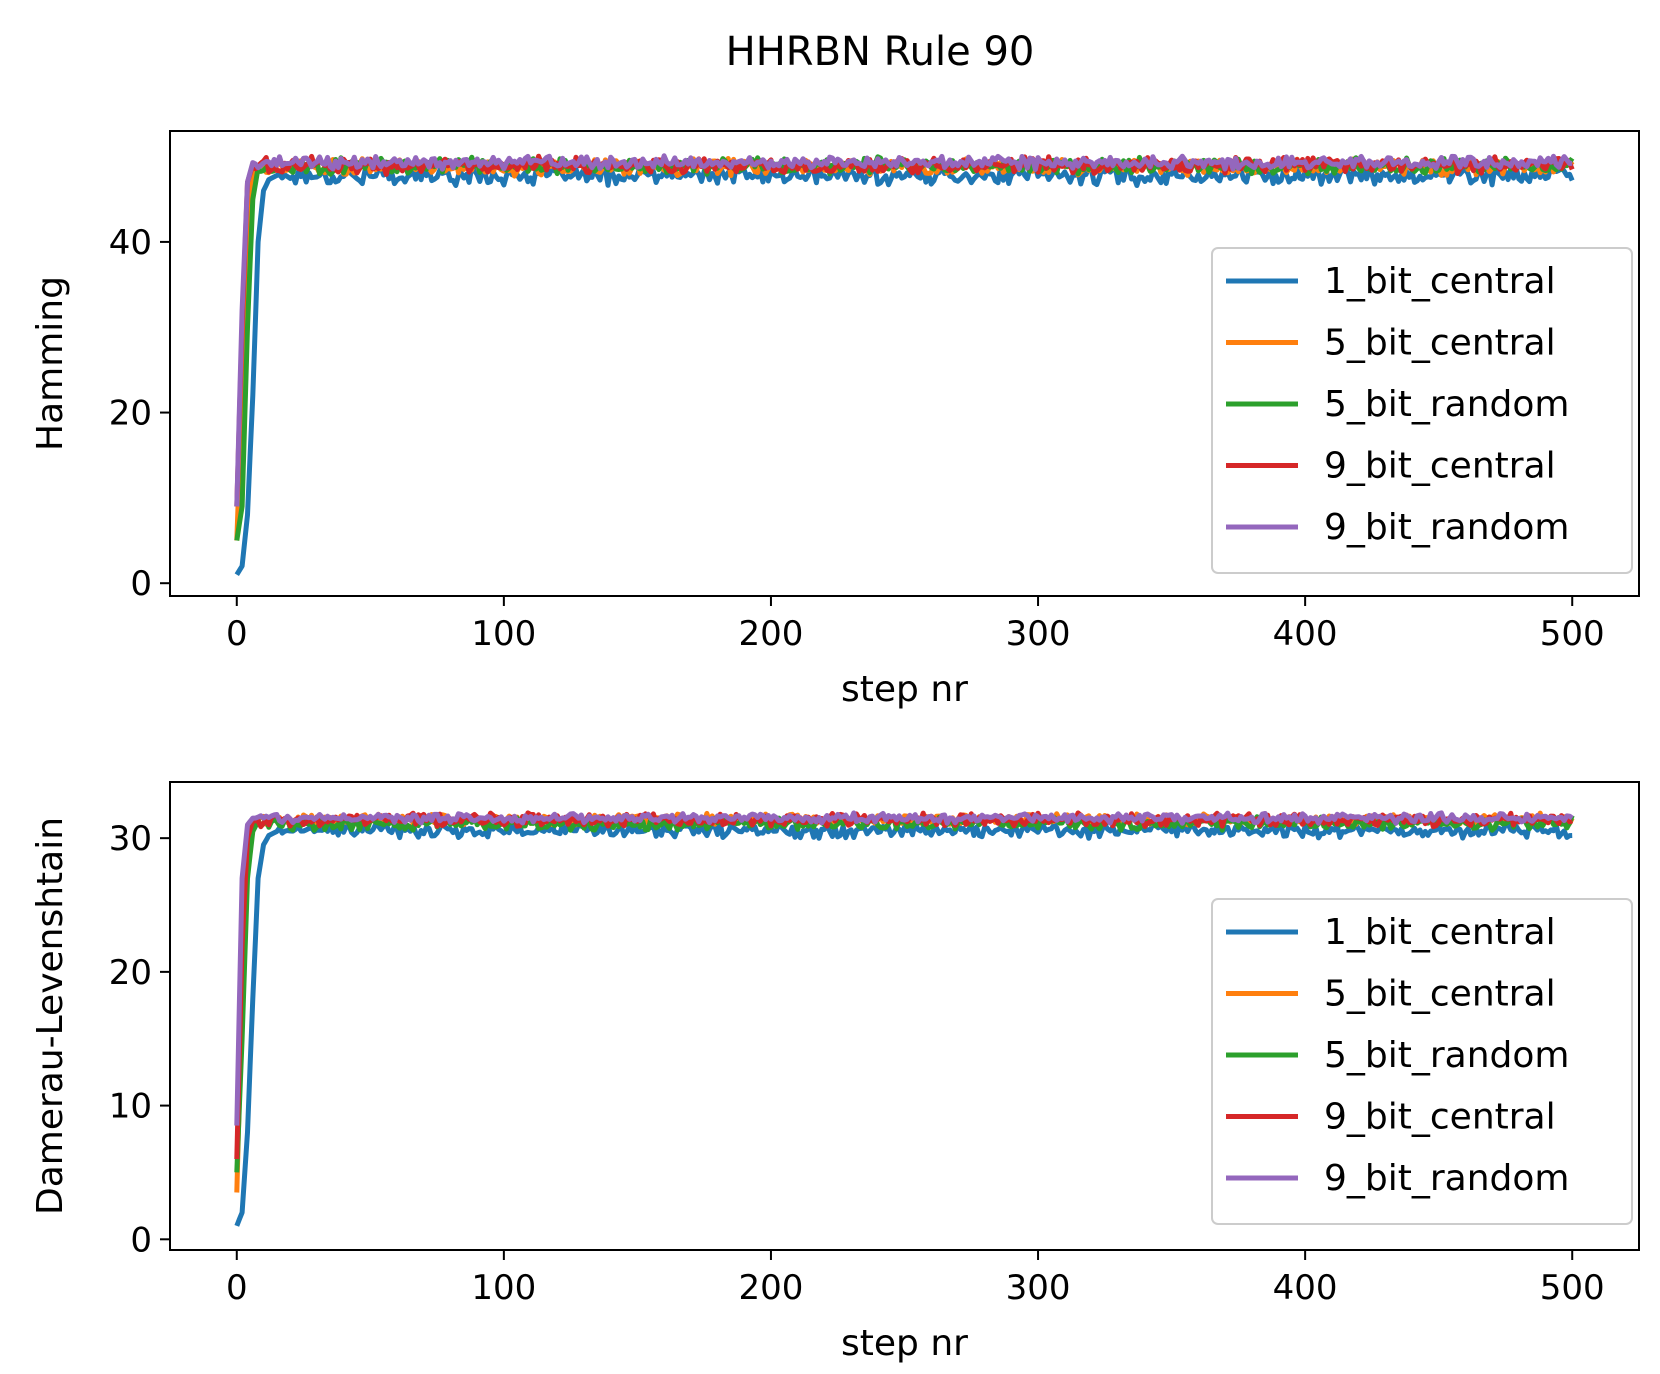 The width and height of the screenshot is (1660, 1374). What do you see at coordinates (50, 363) in the screenshot?
I see `y-axis-label: Hamming` at bounding box center [50, 363].